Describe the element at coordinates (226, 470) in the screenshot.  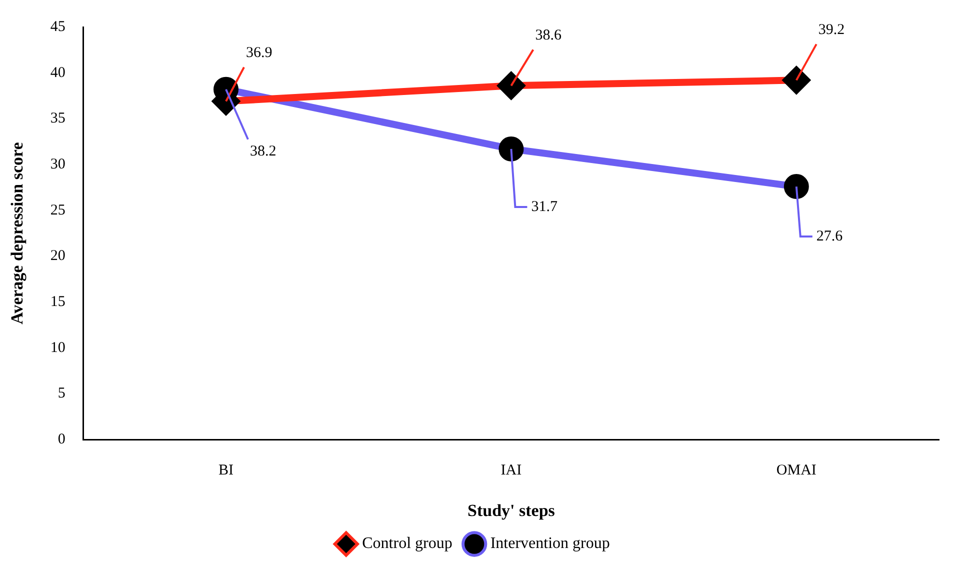
I see `x-tick-label: BI` at that location.